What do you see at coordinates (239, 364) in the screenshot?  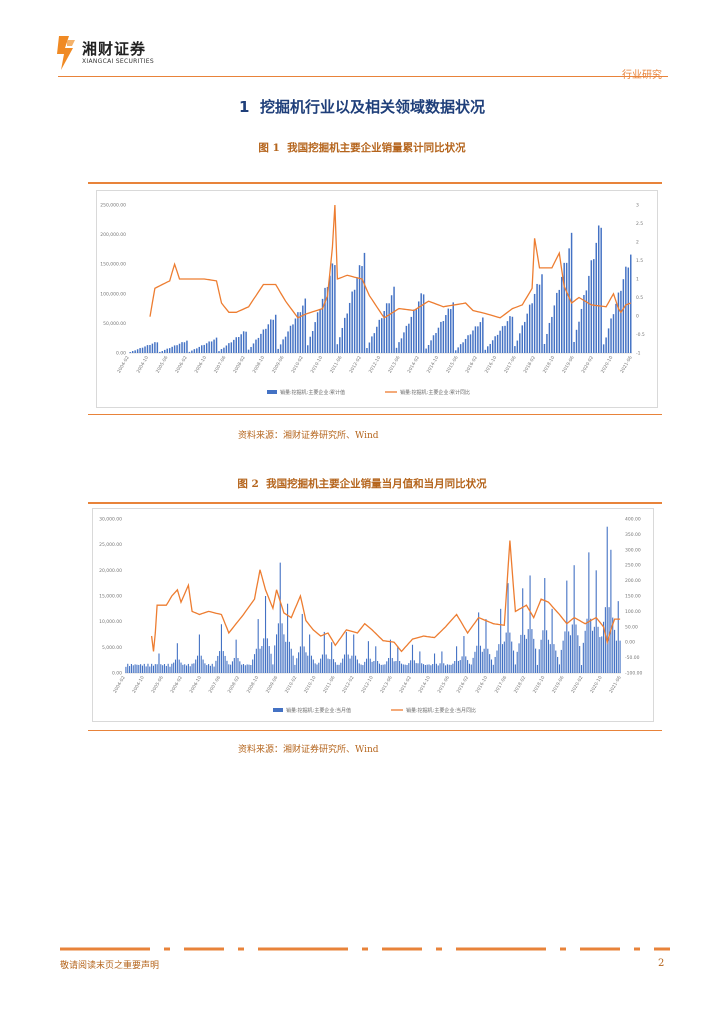 I see `x-tick-label: 2008-02` at bounding box center [239, 364].